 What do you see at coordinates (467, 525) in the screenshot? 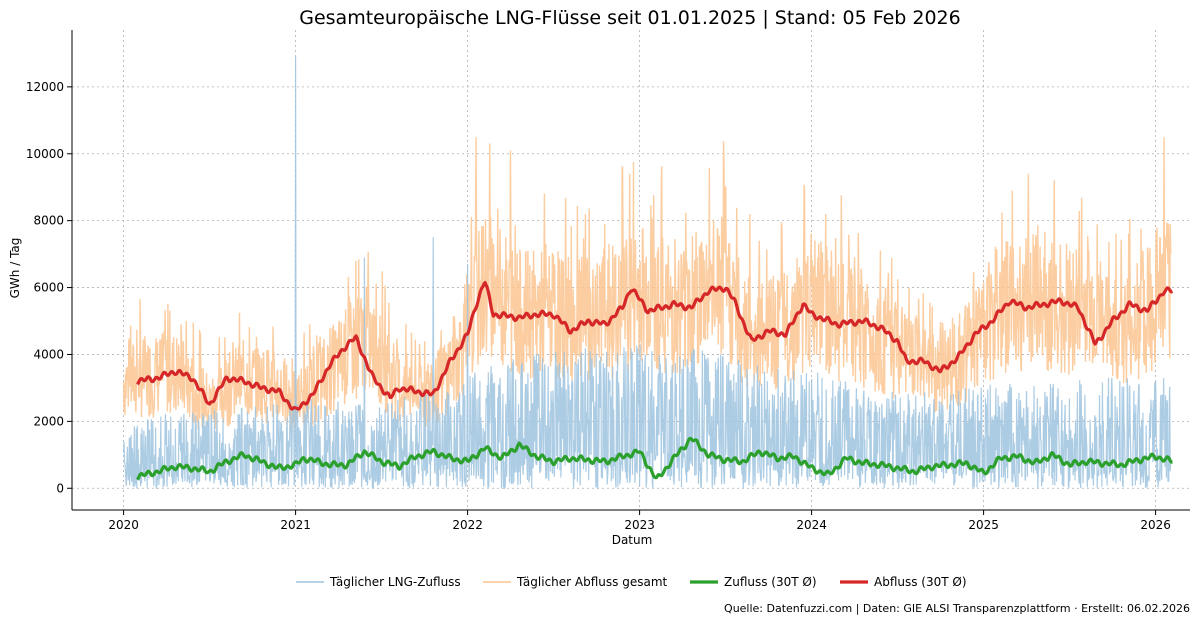
I see `x-tick-label: 2022` at bounding box center [467, 525].